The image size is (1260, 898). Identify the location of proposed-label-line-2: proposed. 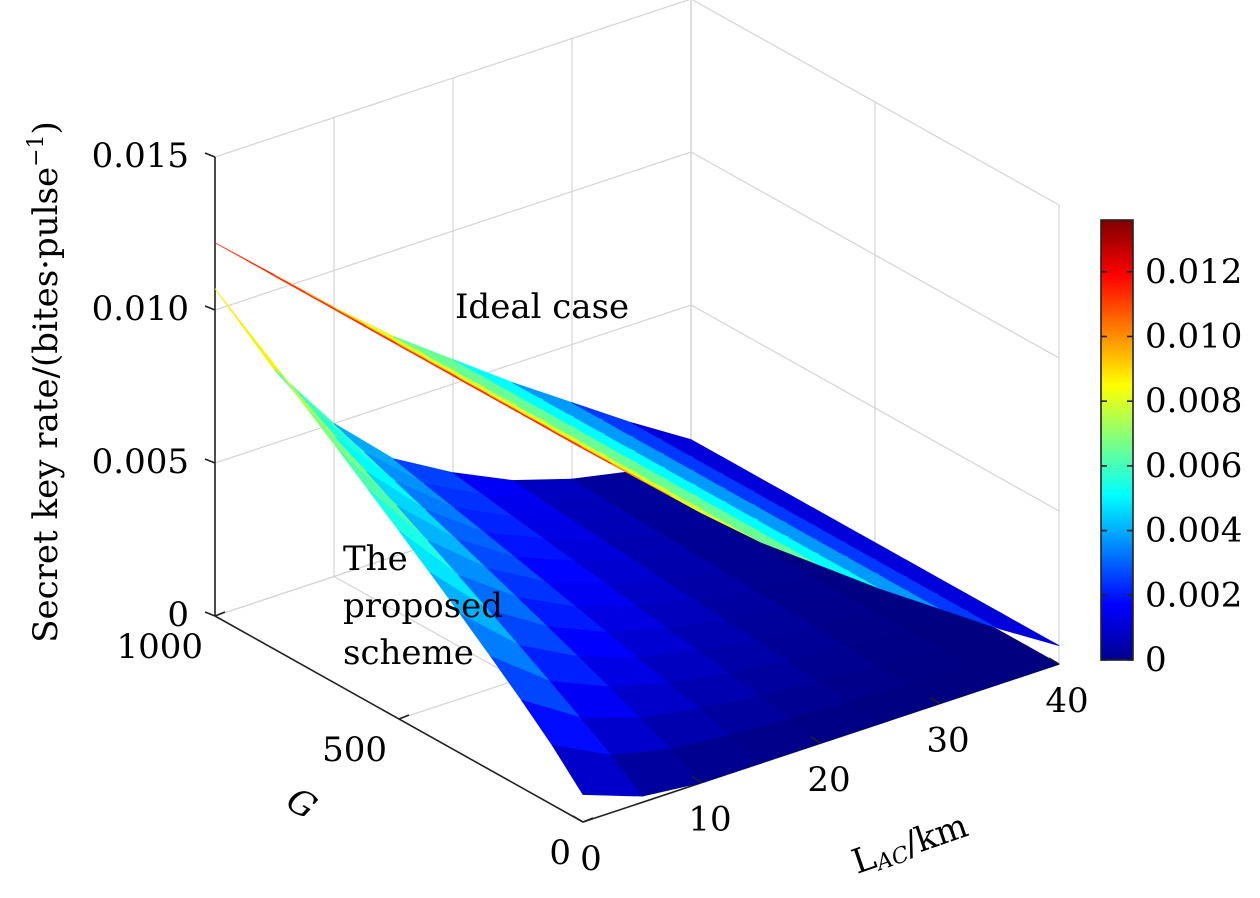
(423, 606).